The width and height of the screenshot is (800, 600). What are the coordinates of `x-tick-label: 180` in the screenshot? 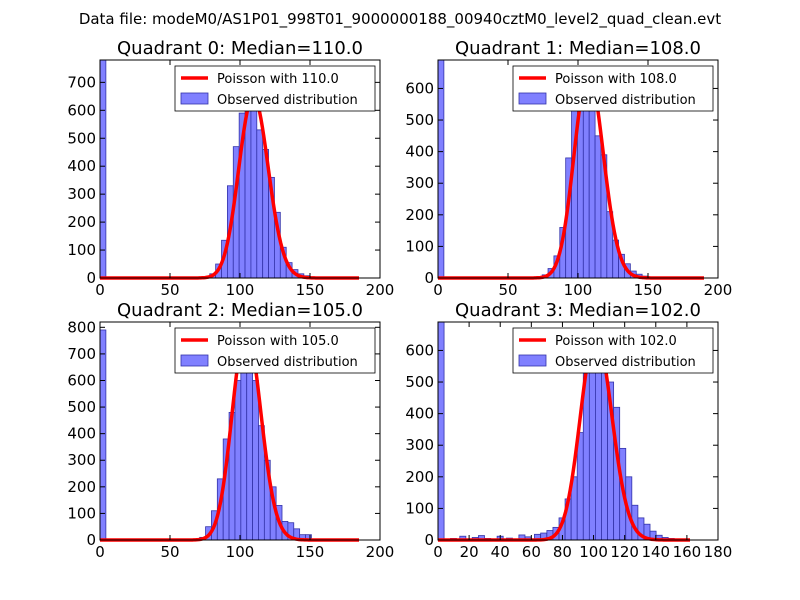 It's located at (718, 552).